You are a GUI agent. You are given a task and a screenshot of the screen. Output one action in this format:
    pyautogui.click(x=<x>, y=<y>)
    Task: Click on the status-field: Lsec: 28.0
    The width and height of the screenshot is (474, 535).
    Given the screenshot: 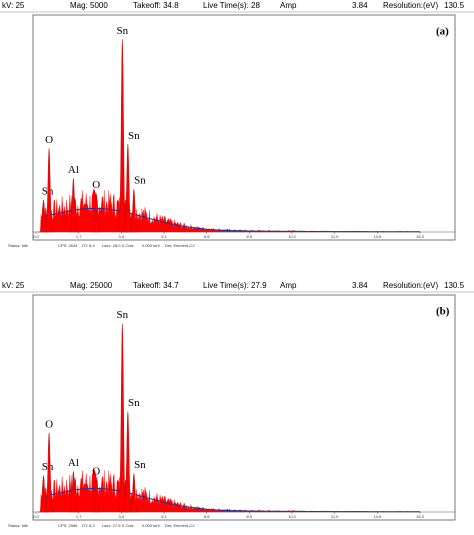 What is the action you would take?
    pyautogui.click(x=111, y=245)
    